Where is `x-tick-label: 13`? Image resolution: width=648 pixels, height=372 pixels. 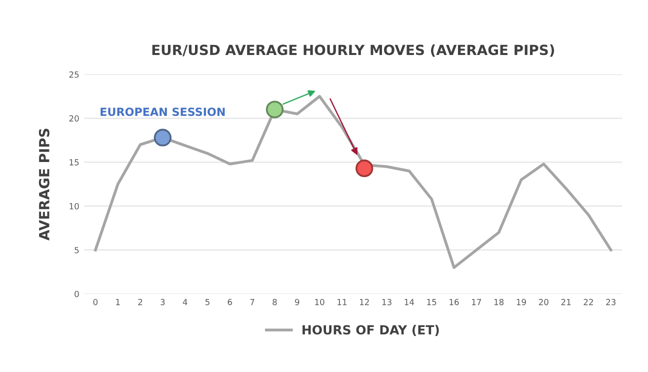
x-tick-label: 13 is located at coordinates (387, 302).